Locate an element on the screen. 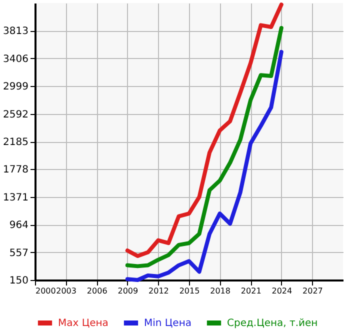  y-tick-label: 557 is located at coordinates (18, 253).